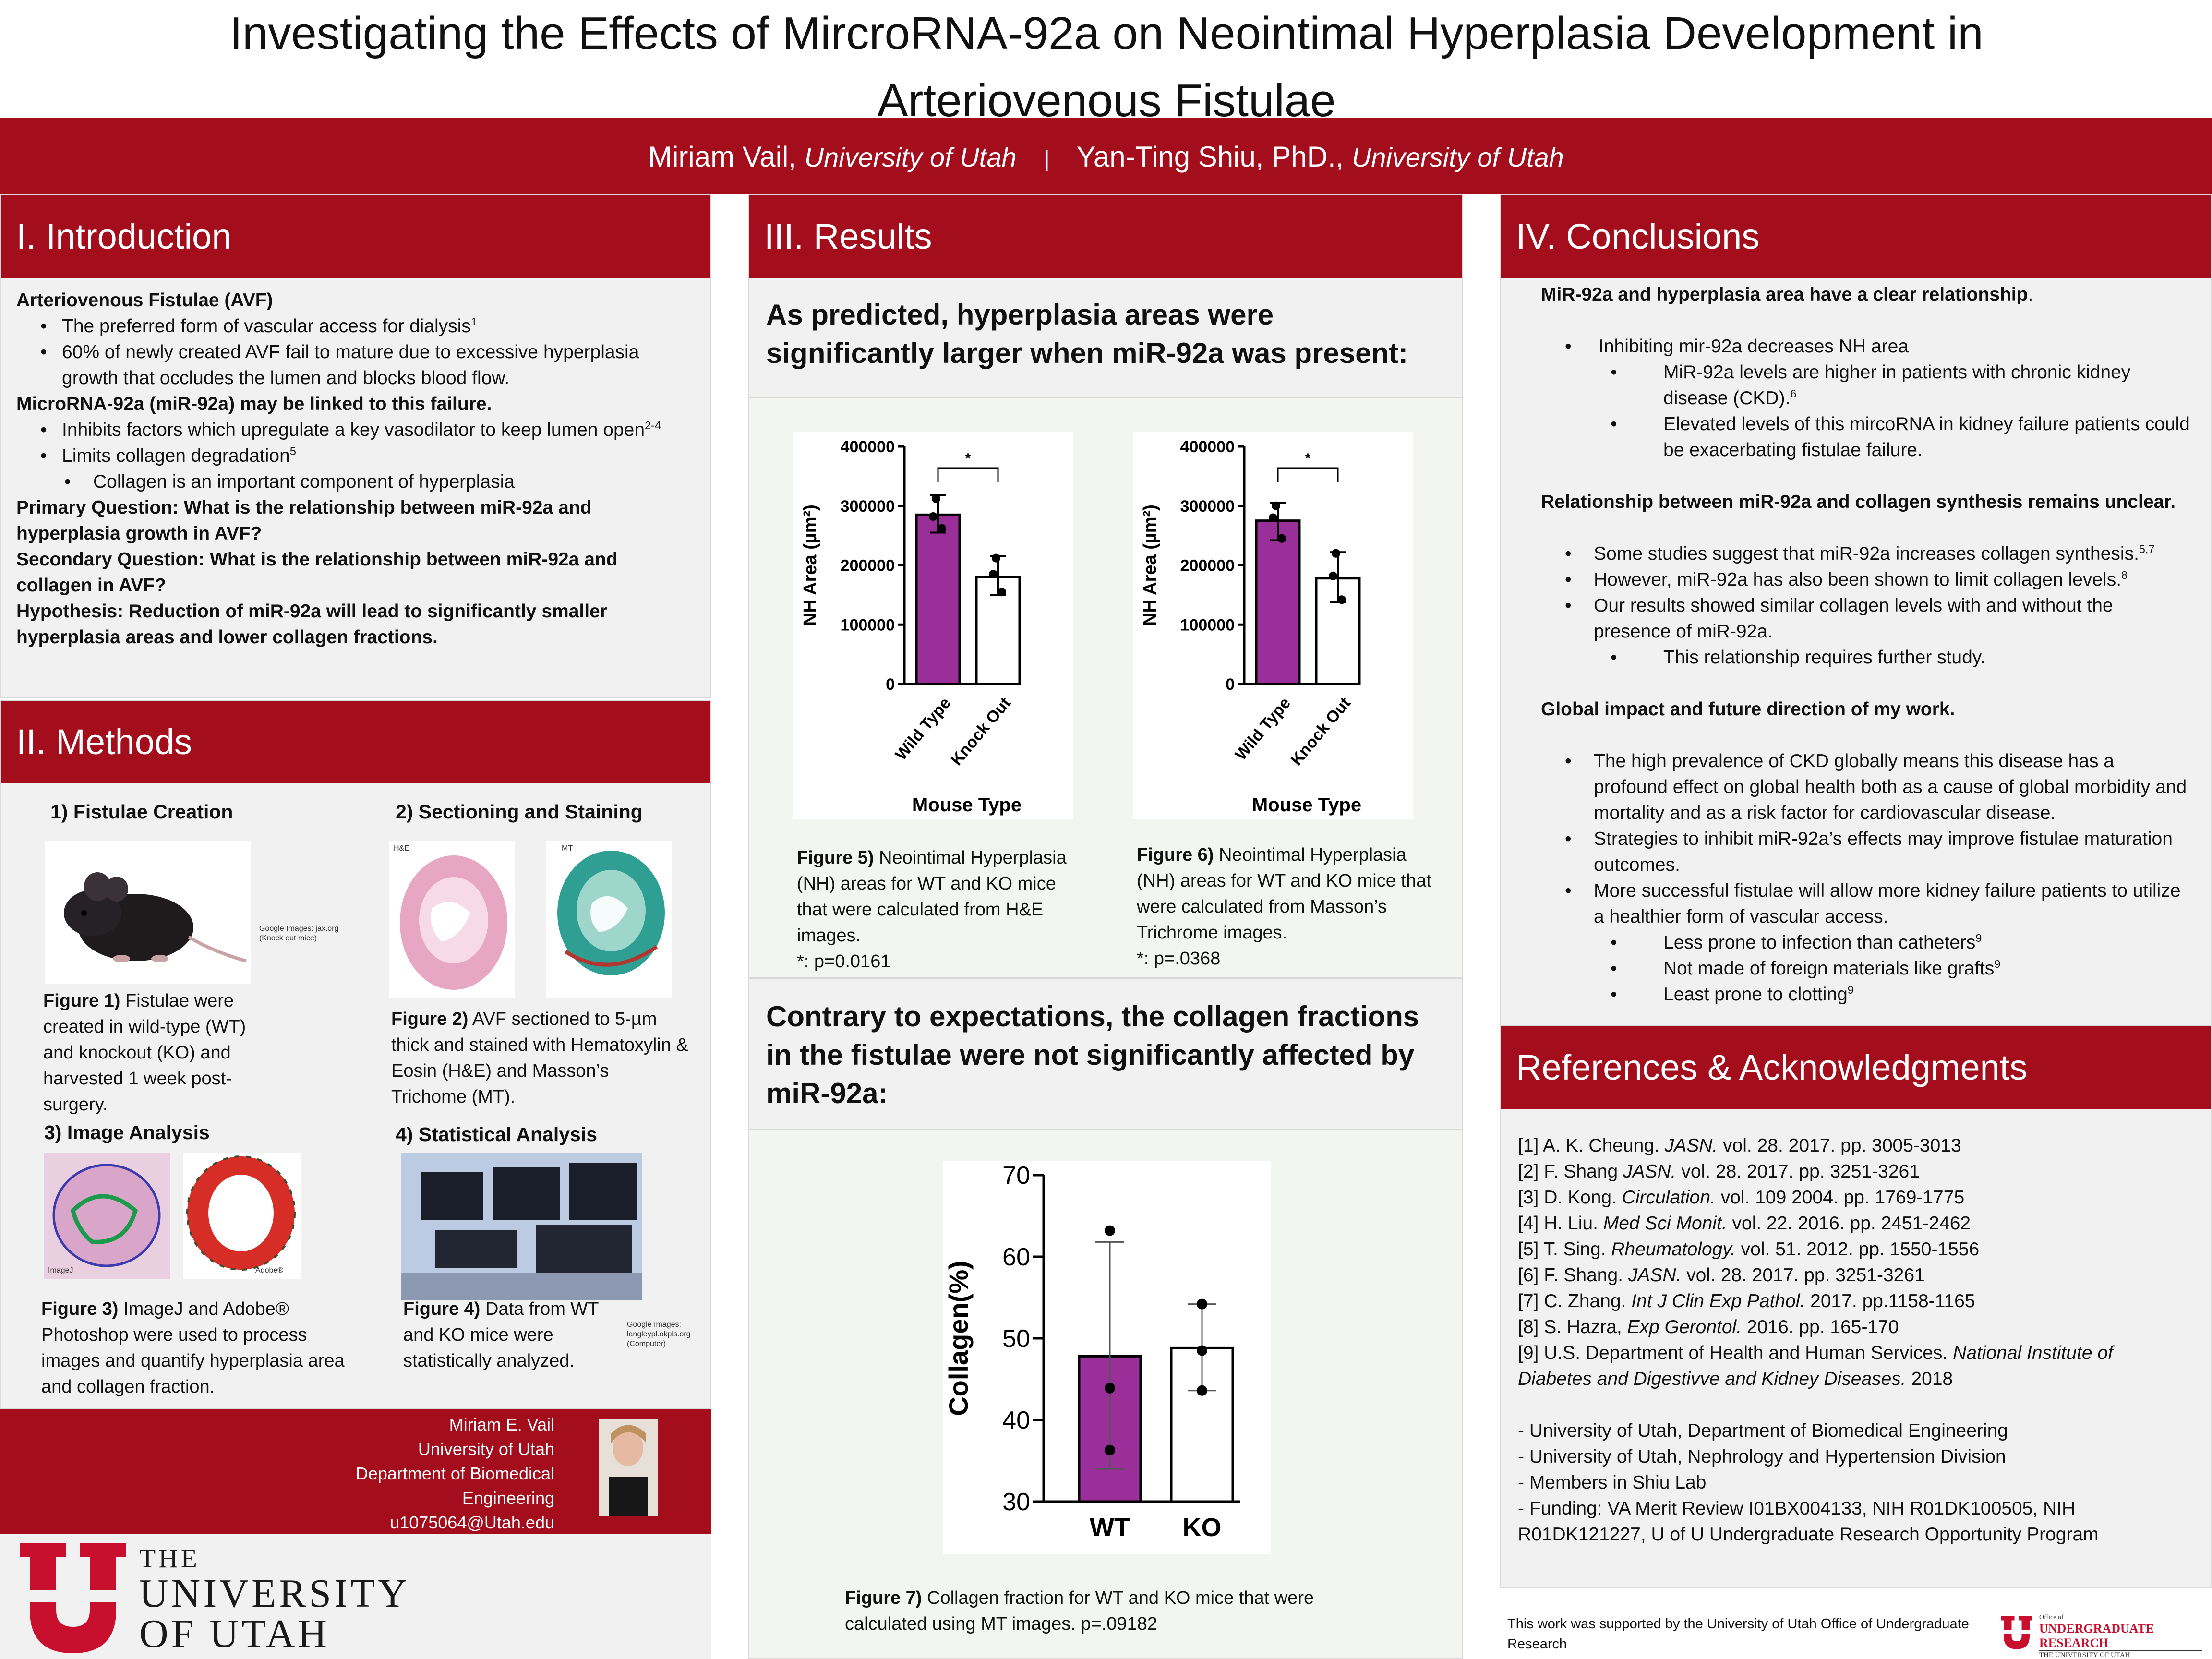 The height and width of the screenshot is (1659, 2212). Describe the element at coordinates (235, 1633) in the screenshot. I see `logo-of-utah: OF UTAH` at that location.